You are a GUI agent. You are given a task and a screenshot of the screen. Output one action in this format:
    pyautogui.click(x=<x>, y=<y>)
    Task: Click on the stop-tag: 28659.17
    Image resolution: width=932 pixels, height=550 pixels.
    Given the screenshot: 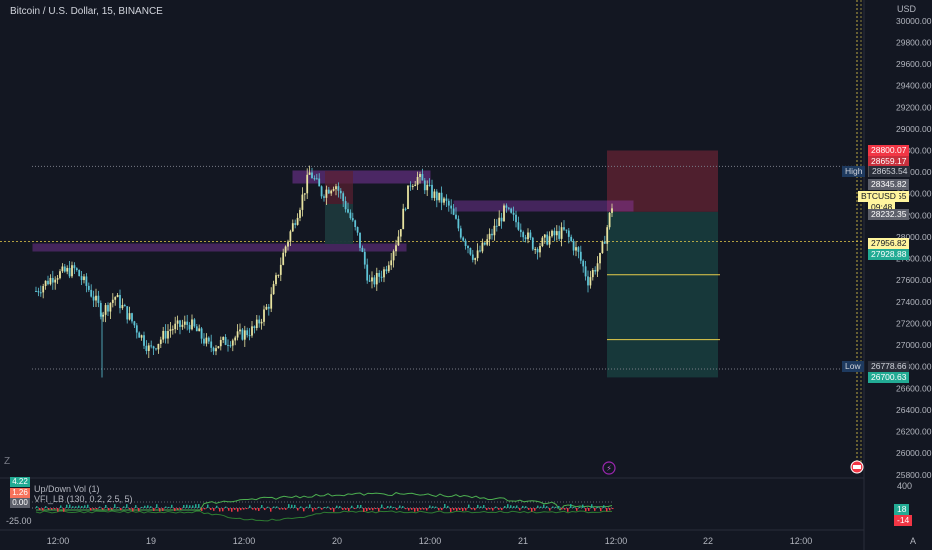 What is the action you would take?
    pyautogui.click(x=889, y=161)
    